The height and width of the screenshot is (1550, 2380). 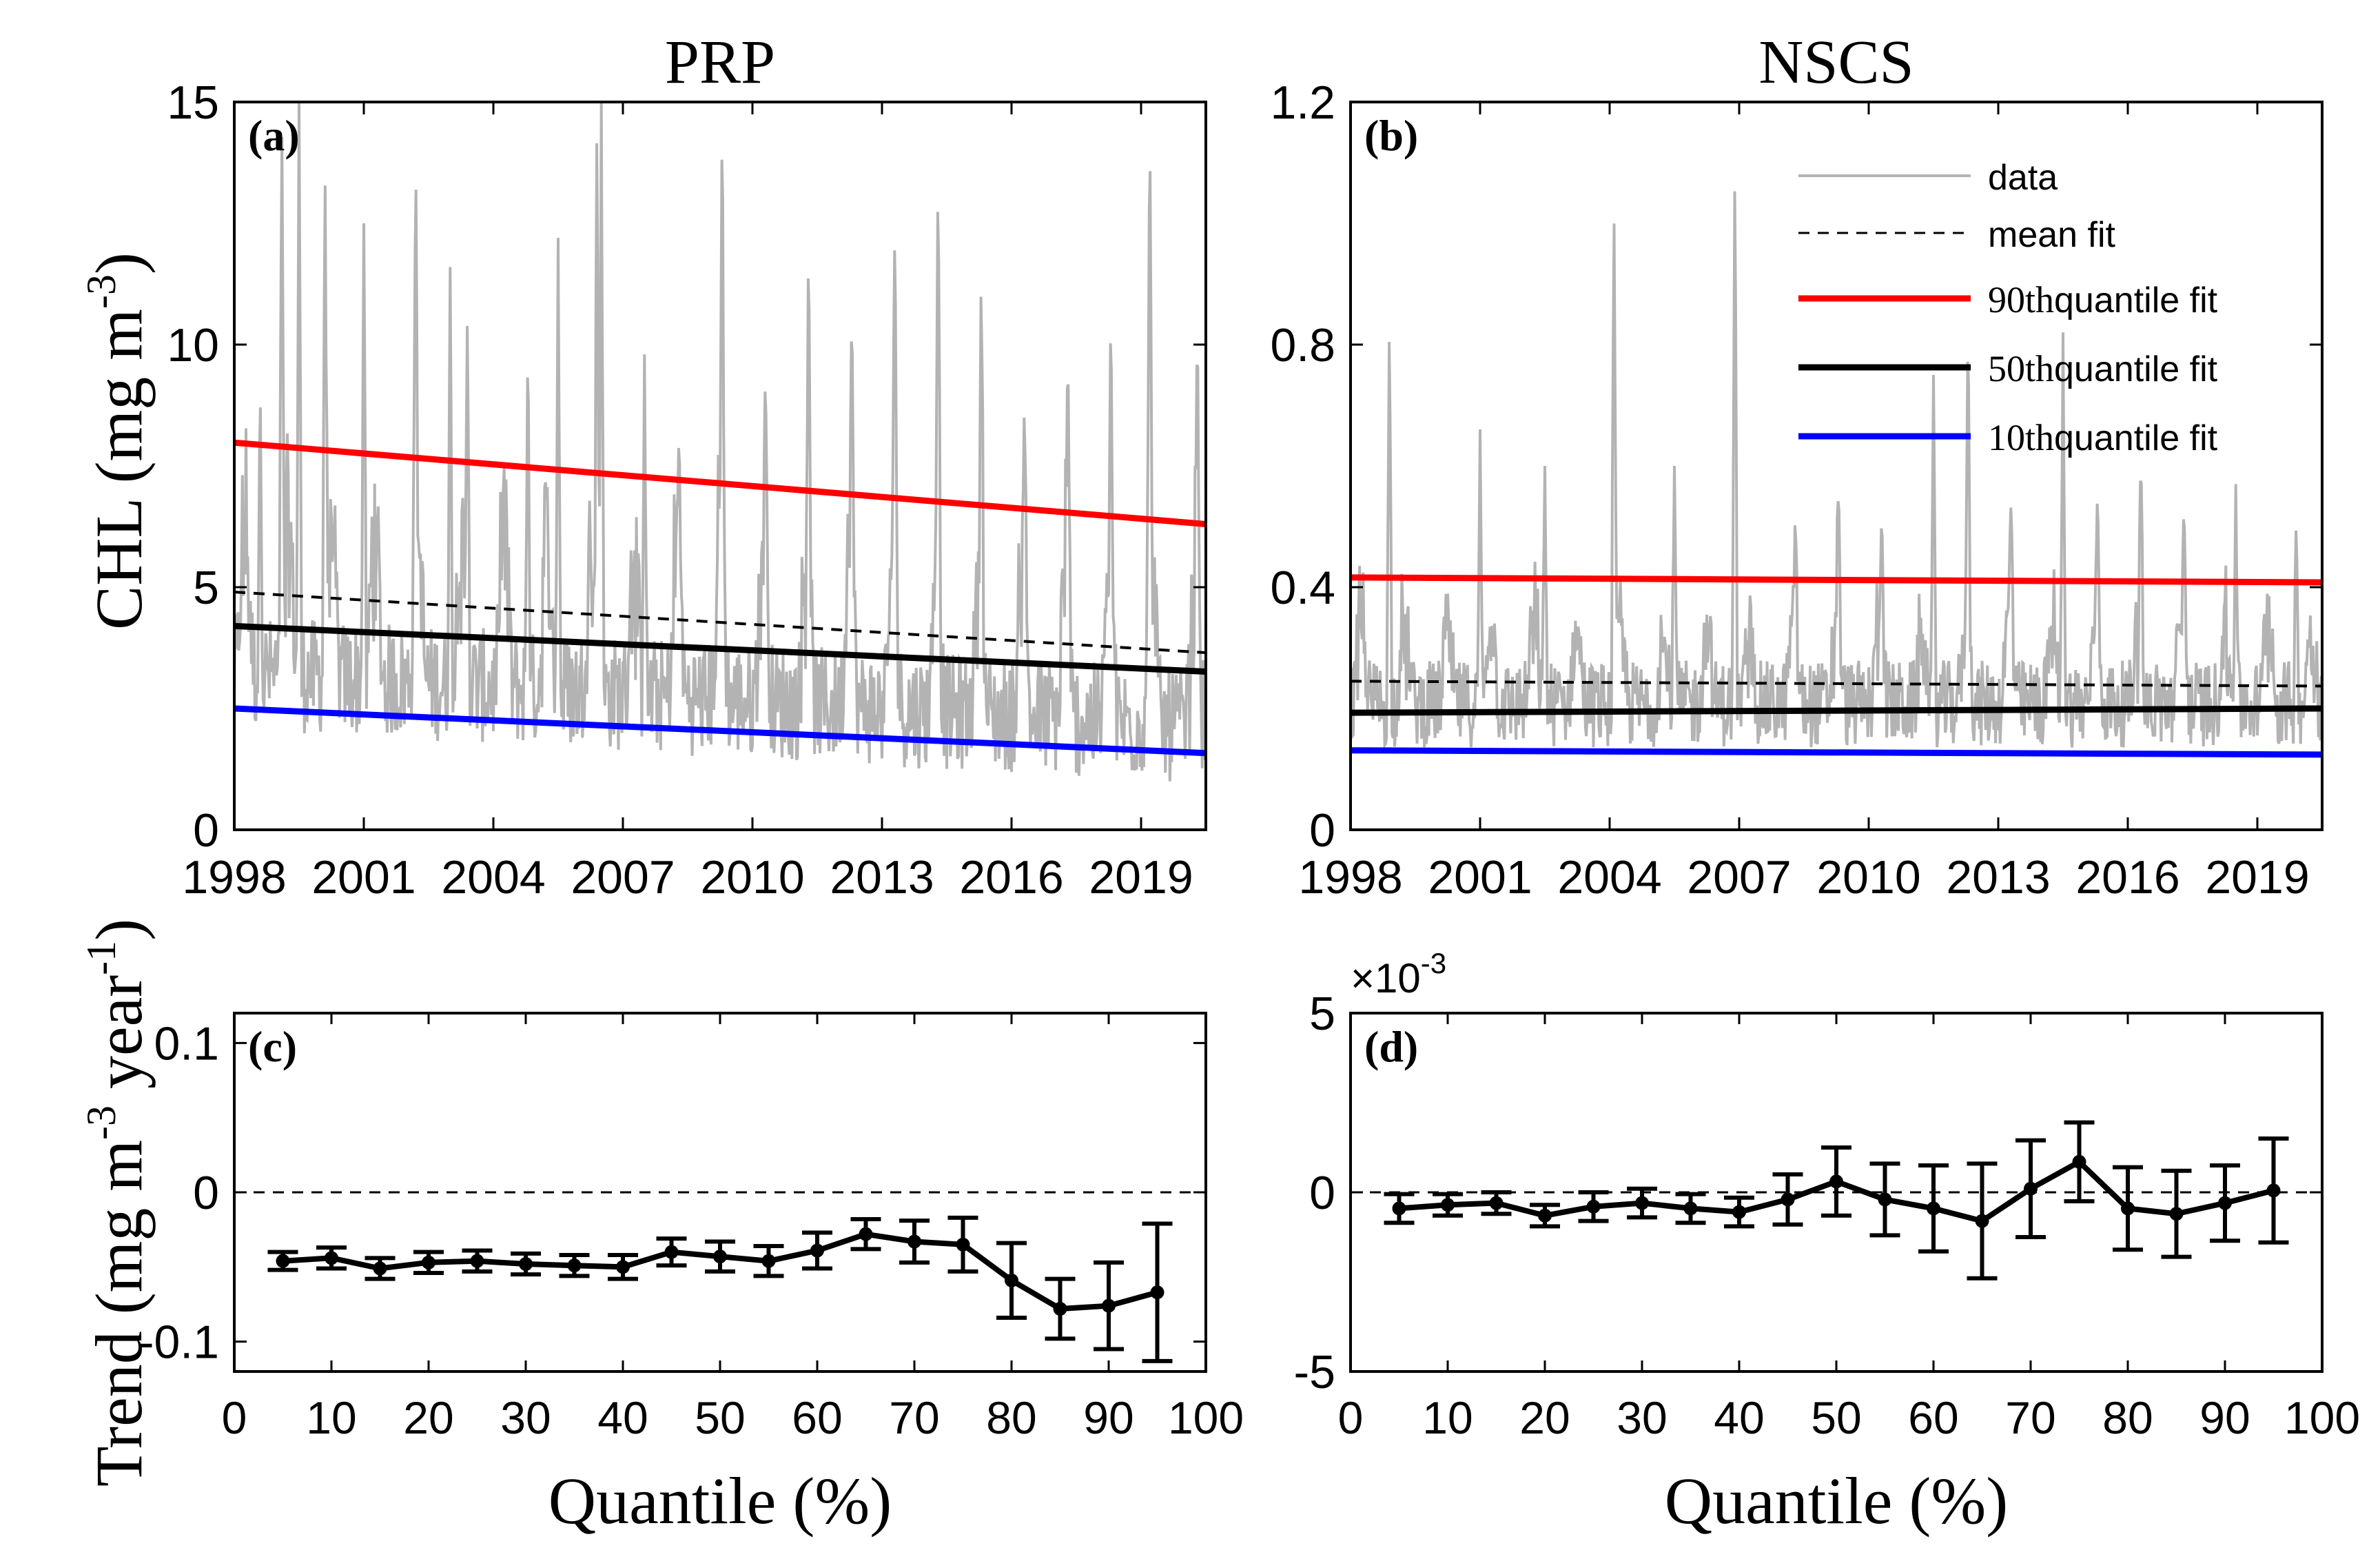 What do you see at coordinates (2127, 878) in the screenshot?
I see `xtick-label-b-6: 2016` at bounding box center [2127, 878].